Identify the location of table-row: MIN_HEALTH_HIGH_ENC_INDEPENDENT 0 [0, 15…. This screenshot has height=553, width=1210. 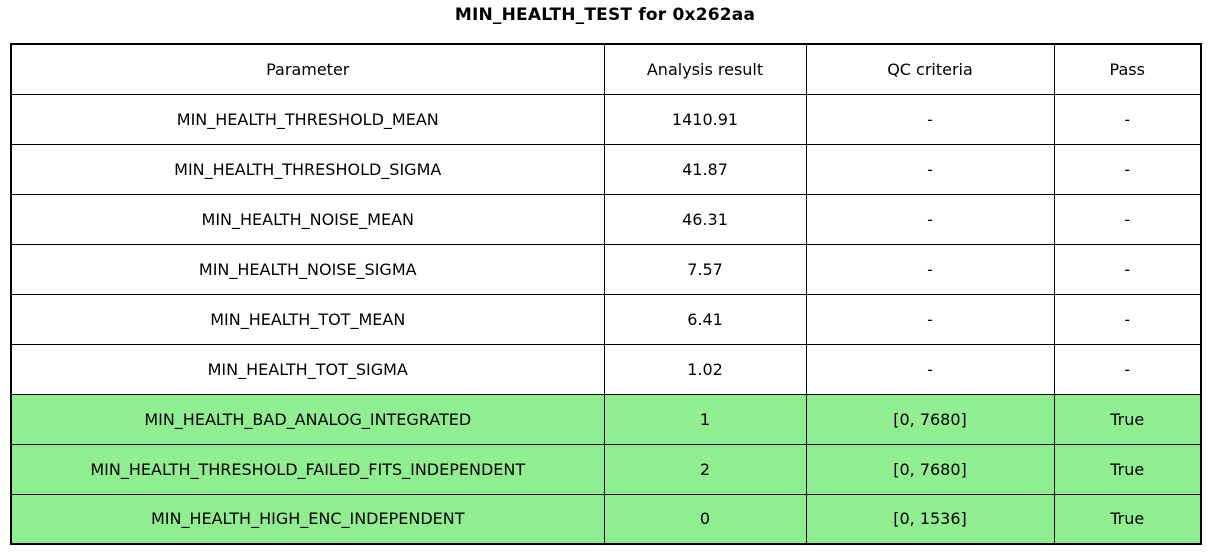
(606, 519).